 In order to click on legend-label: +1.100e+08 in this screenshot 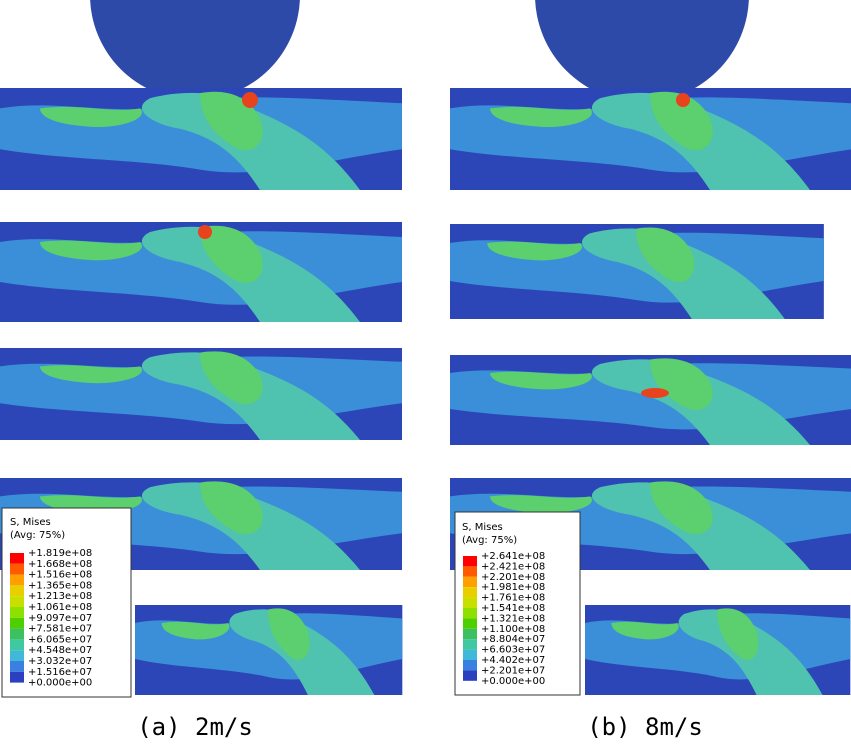, I will do `click(513, 629)`.